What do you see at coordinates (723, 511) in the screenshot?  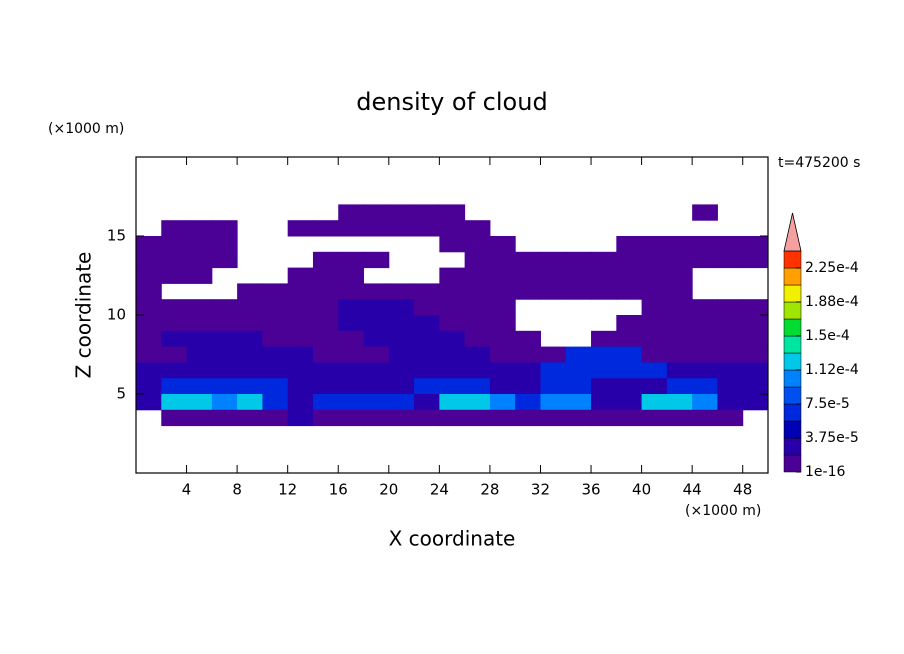 I see `x-unit: (×1000 m)` at bounding box center [723, 511].